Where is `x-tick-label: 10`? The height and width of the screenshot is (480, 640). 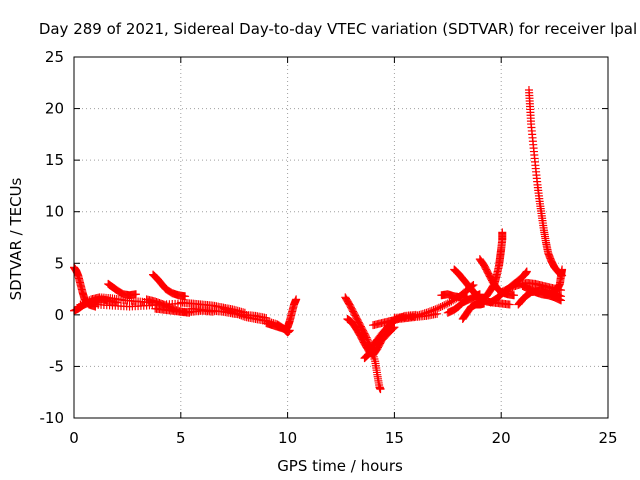
x-tick-label: 10 is located at coordinates (287, 438).